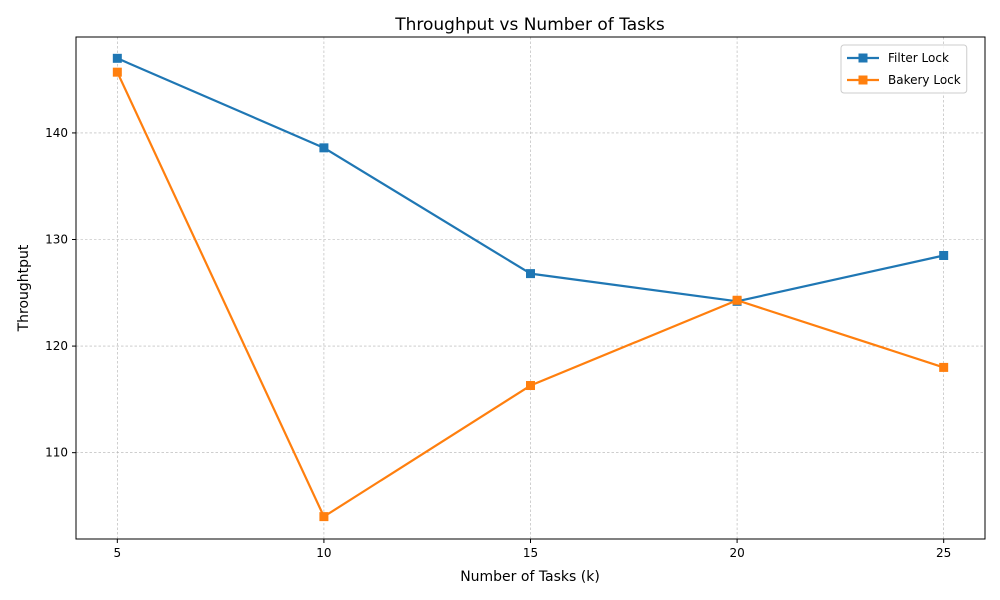 The height and width of the screenshot is (600, 1000). I want to click on x-tick-label: 5, so click(117, 553).